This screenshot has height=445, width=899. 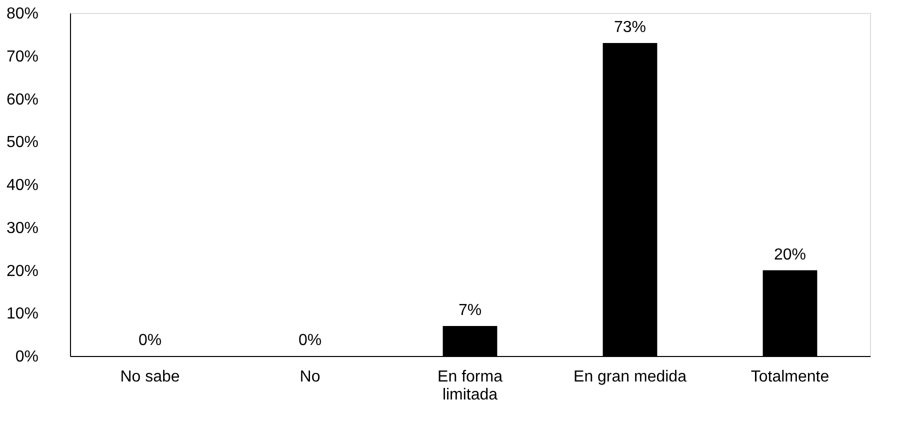 What do you see at coordinates (22, 185) in the screenshot?
I see `y-tick-label: 40%` at bounding box center [22, 185].